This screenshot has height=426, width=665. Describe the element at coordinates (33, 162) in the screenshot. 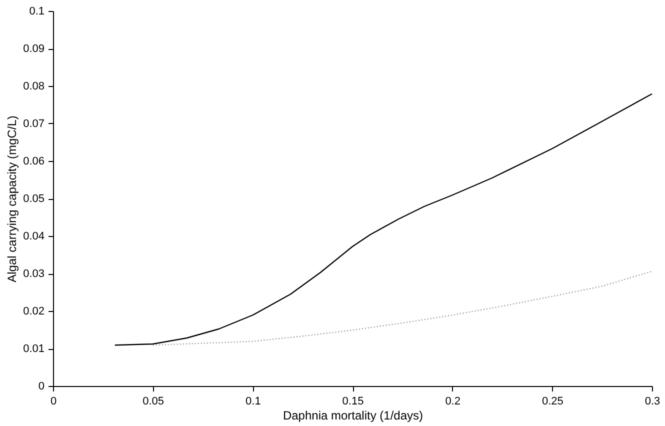

I see `y-tick-label: 0.06` at that location.